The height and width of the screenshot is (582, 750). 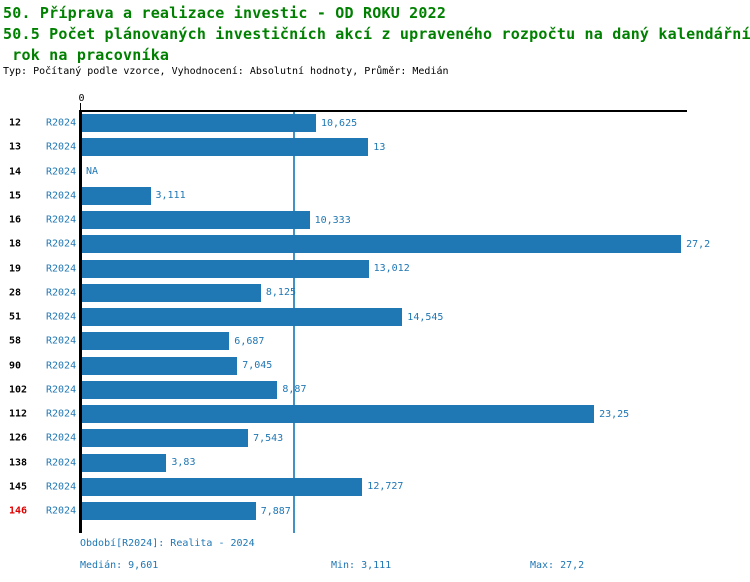 I want to click on chart-row: 138 R2024 3,83, so click(x=375, y=463).